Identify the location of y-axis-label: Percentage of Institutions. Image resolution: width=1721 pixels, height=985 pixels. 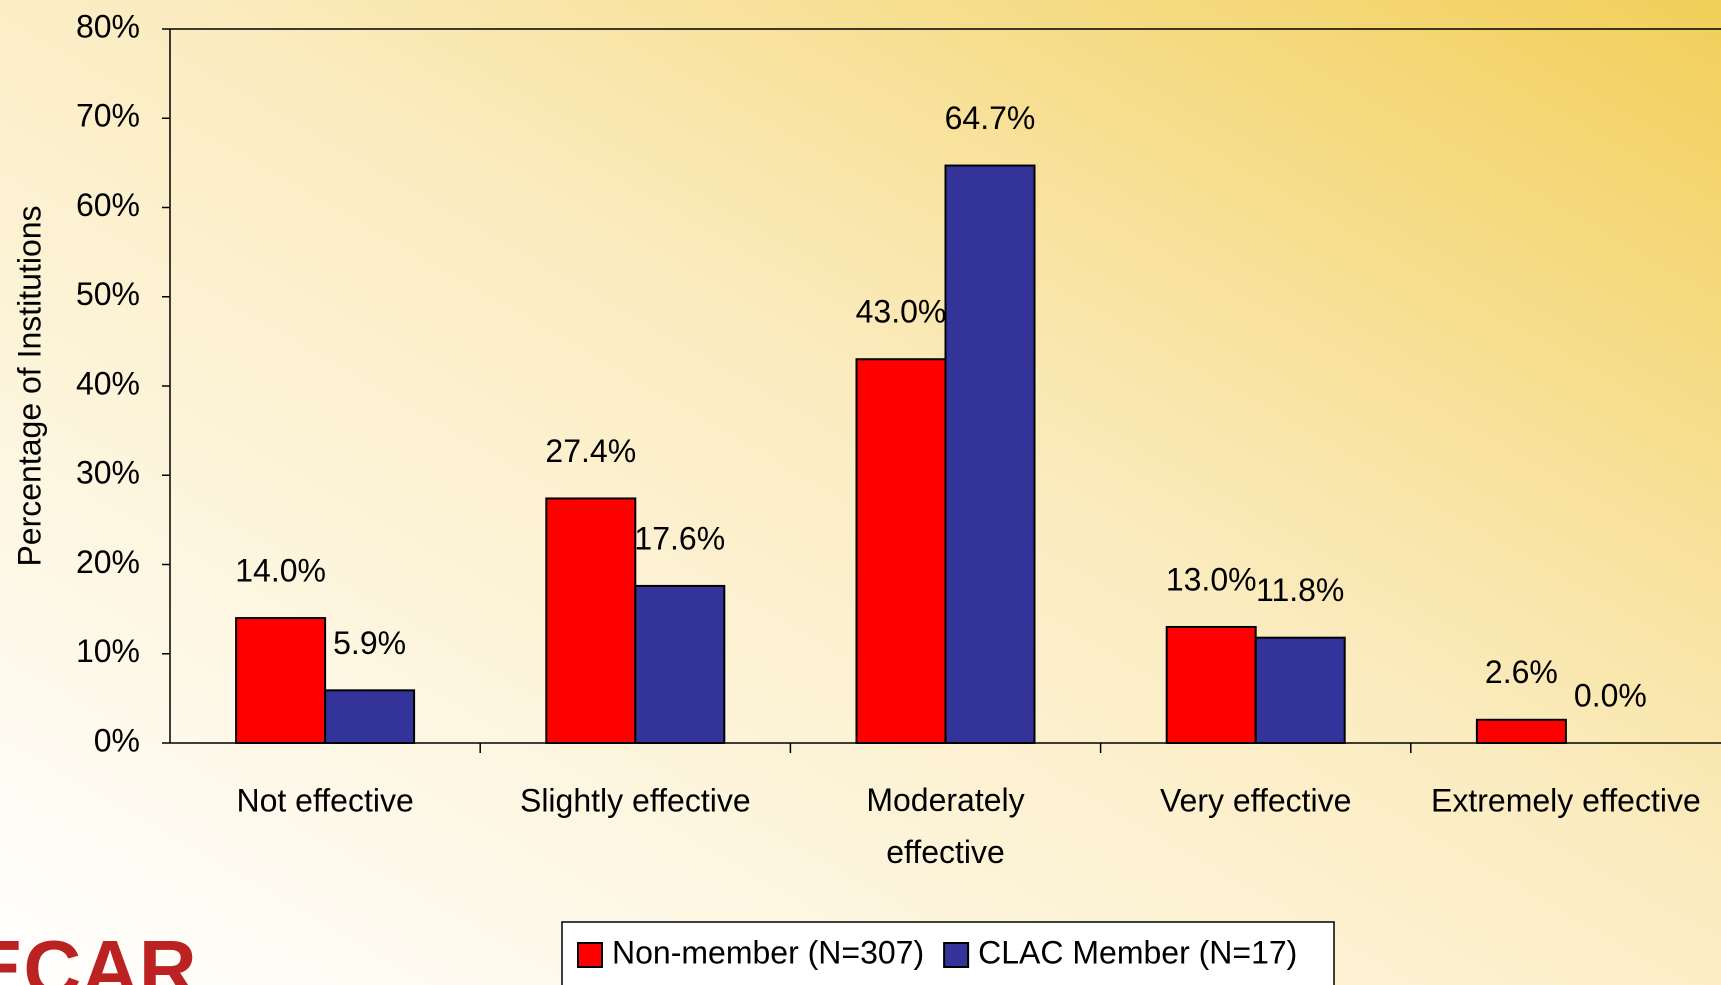
(29, 385).